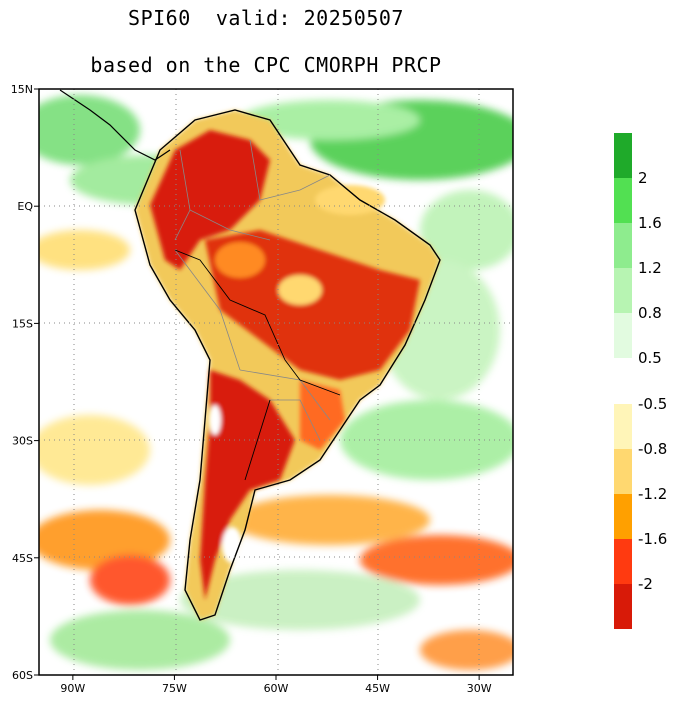 The image size is (688, 703). I want to click on lat-tick-label: 45S, so click(22, 558).